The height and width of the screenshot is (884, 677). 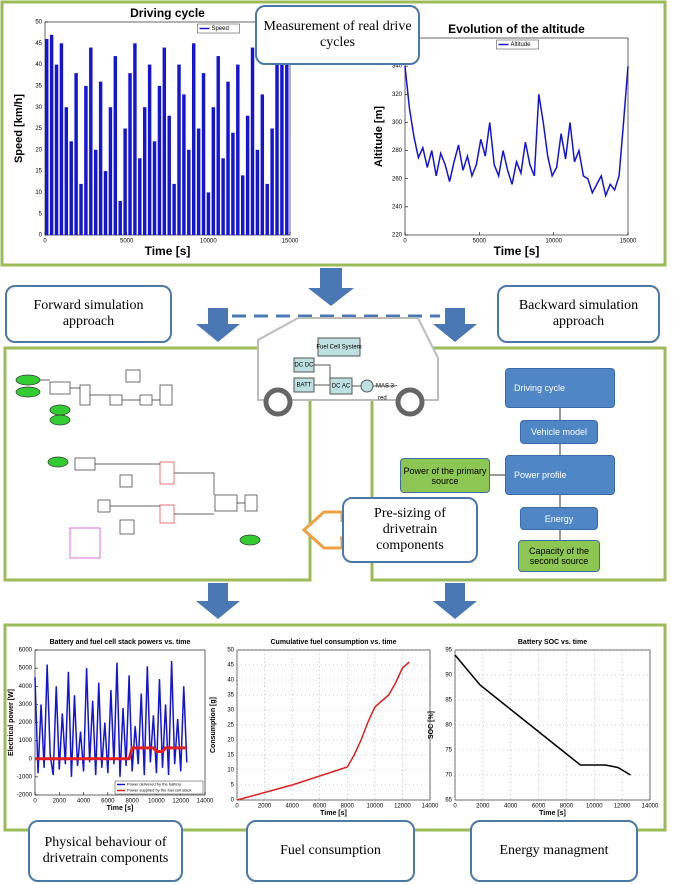 What do you see at coordinates (11, 722) in the screenshot?
I see `y-axis-label: Electrical power [W]` at bounding box center [11, 722].